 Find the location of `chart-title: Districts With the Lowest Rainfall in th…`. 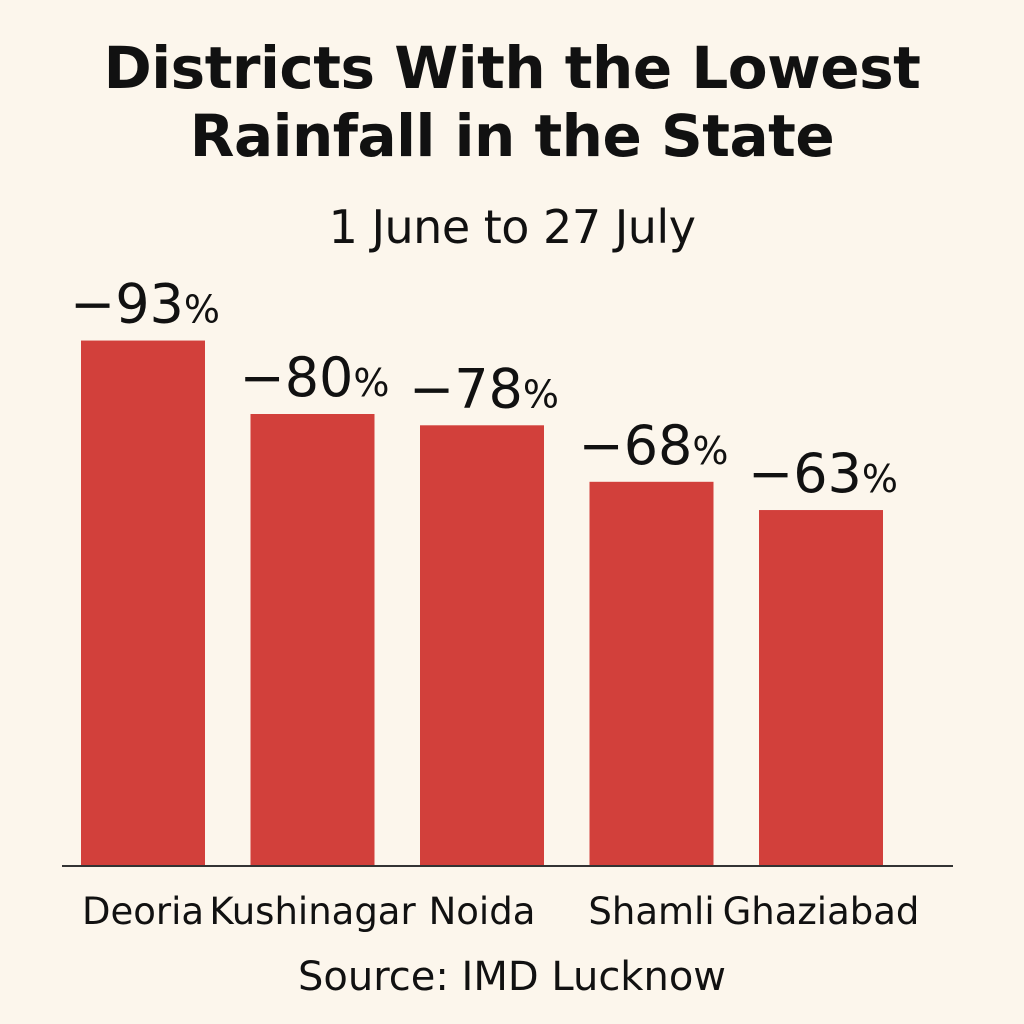

chart-title: Districts With the Lowest Rainfall in th… is located at coordinates (512, 102).